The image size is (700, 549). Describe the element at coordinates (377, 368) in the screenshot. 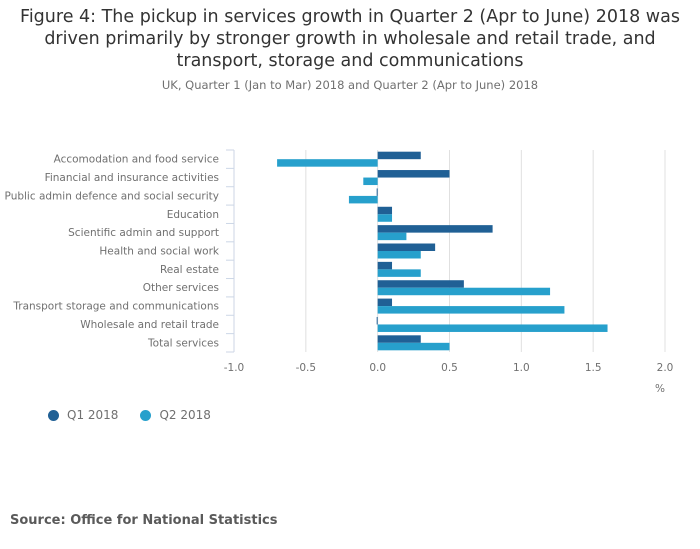

I see `x-tick-label: 0.0` at that location.